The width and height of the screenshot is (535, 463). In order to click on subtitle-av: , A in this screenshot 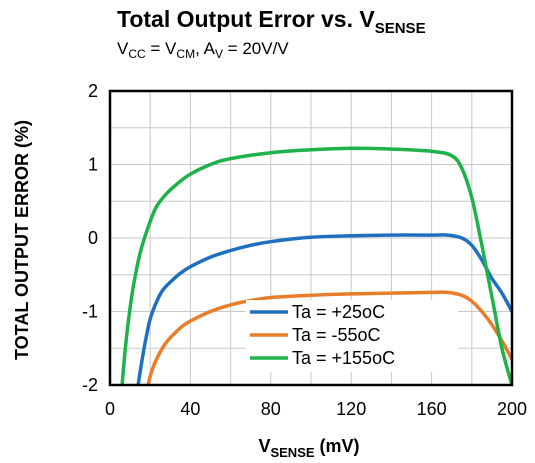, I will do `click(205, 48)`.